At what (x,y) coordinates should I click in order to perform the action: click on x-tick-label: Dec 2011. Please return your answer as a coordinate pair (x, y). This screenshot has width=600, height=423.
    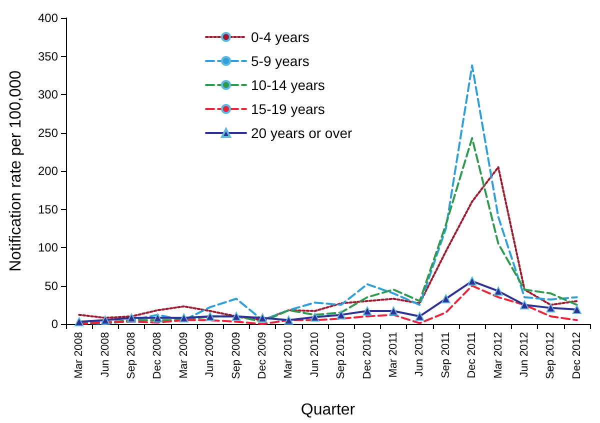
    Looking at the image, I should click on (472, 355).